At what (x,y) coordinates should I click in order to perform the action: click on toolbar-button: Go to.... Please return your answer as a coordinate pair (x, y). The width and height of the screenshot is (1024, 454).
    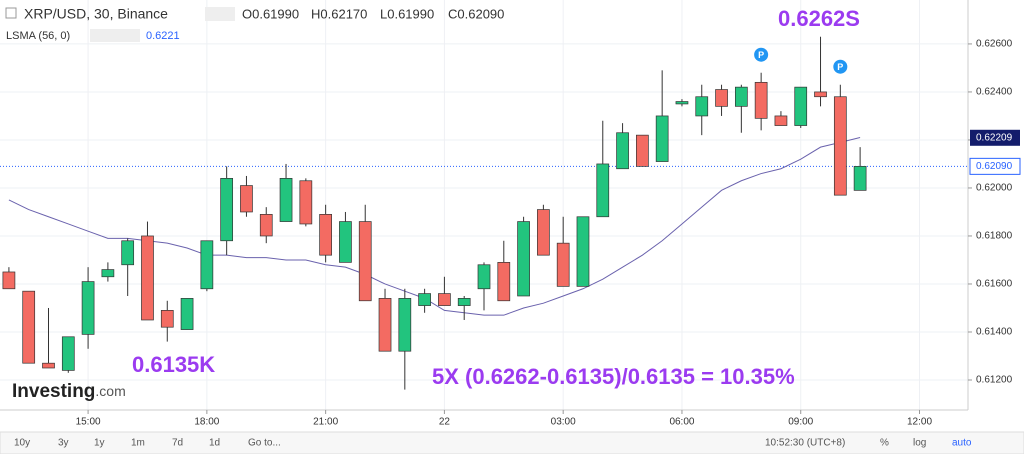
    Looking at the image, I should click on (264, 443).